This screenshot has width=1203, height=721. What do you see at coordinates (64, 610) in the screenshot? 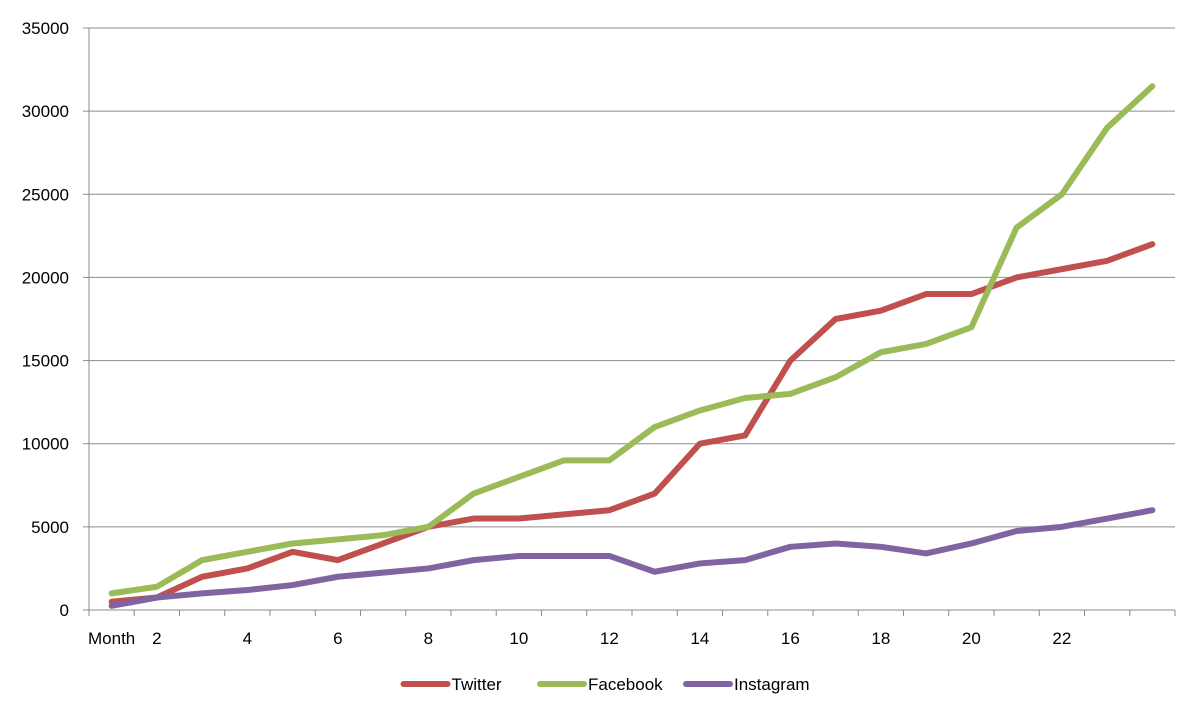
I see `y-tick-label: 0` at bounding box center [64, 610].